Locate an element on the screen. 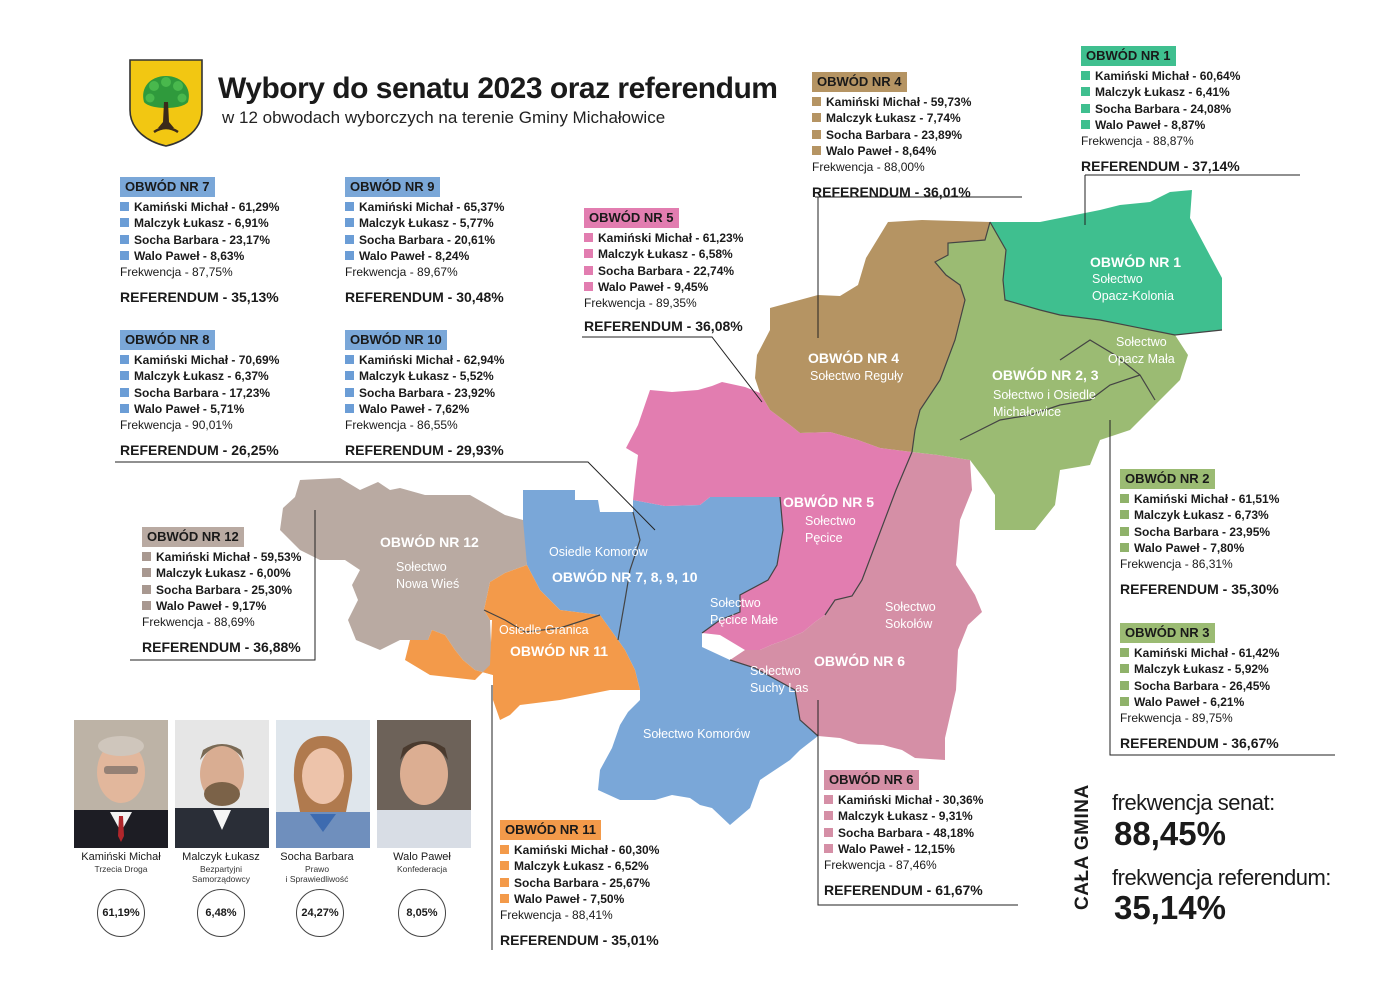 The image size is (1400, 990). result-text: Malczyk Łukasz - 6,73% is located at coordinates (1201, 515).